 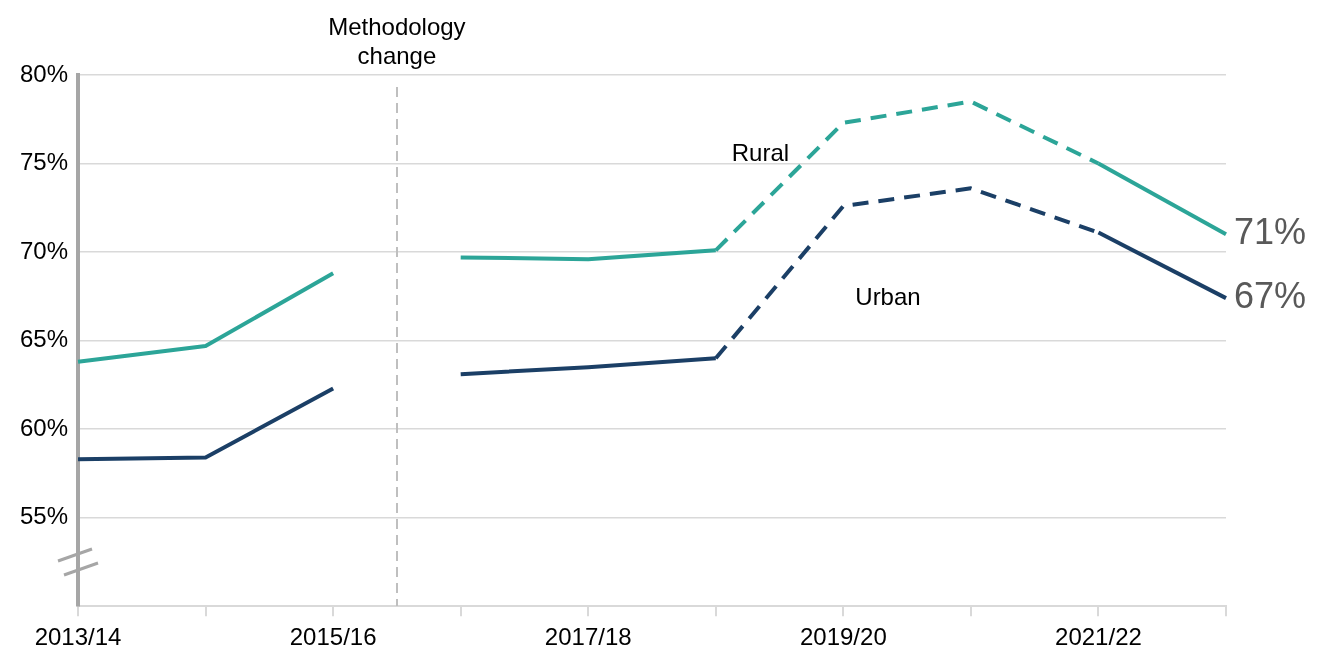 What do you see at coordinates (588, 637) in the screenshot?
I see `x-tick-label: 2017/18` at bounding box center [588, 637].